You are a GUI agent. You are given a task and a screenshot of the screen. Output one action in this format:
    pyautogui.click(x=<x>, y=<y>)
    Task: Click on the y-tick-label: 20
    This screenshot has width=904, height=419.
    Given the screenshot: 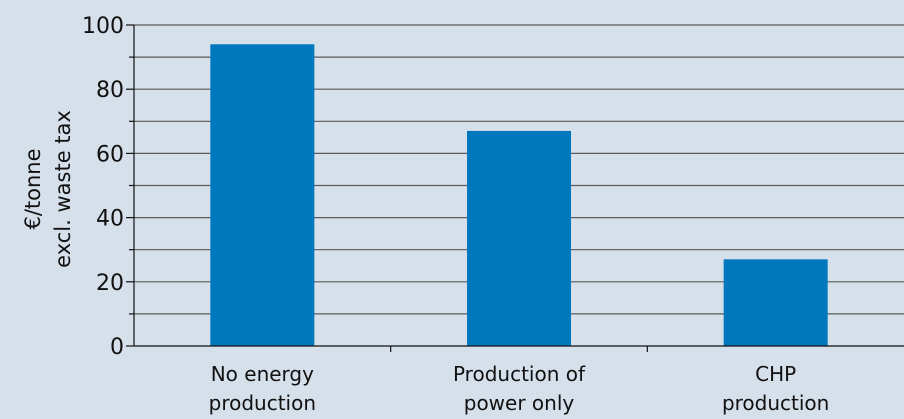 What is the action you would take?
    pyautogui.click(x=110, y=283)
    